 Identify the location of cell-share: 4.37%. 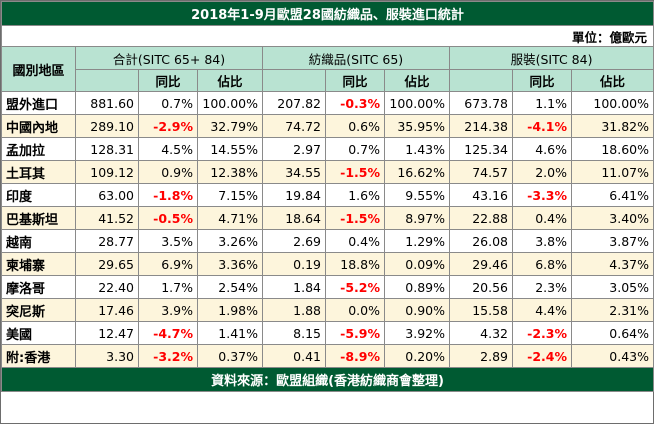
(612, 264).